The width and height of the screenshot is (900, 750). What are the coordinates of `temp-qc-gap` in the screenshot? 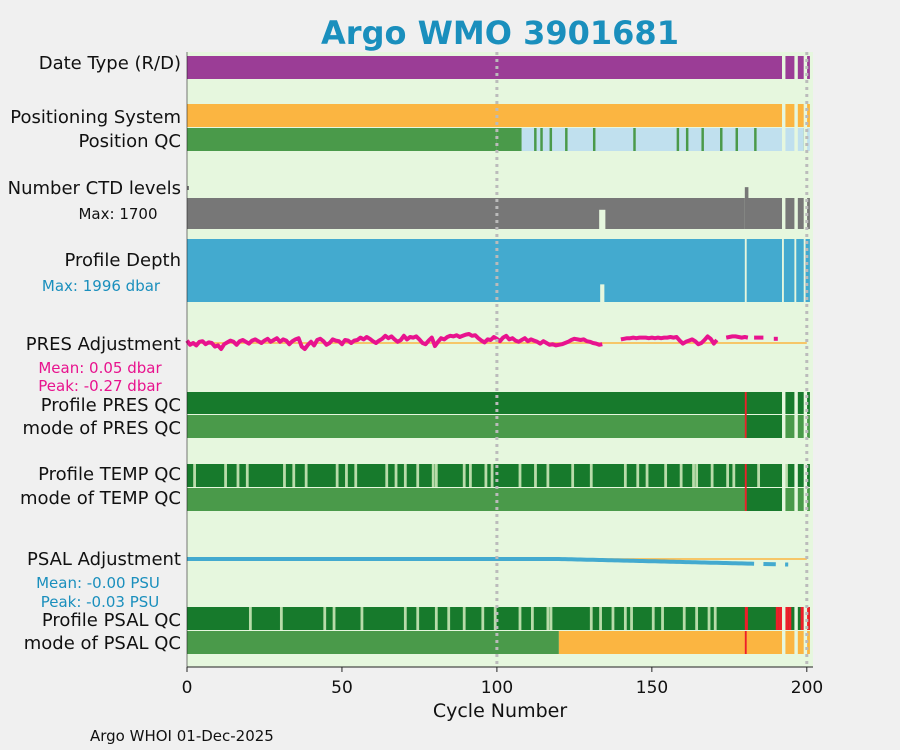 It's located at (784, 487).